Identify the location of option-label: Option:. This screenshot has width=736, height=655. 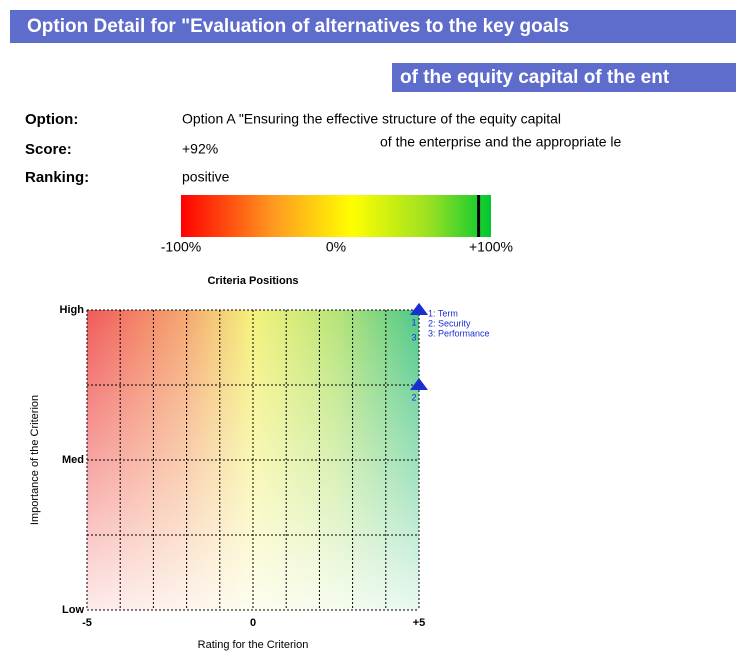
(51, 119).